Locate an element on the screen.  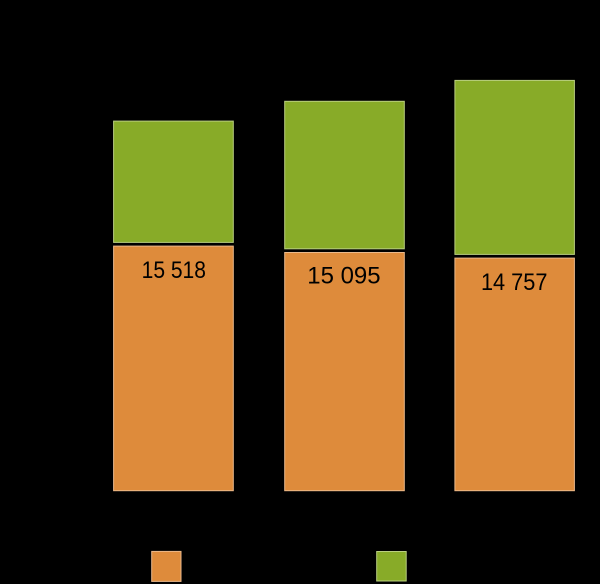
svg-text: 15 095 is located at coordinates (343, 276).